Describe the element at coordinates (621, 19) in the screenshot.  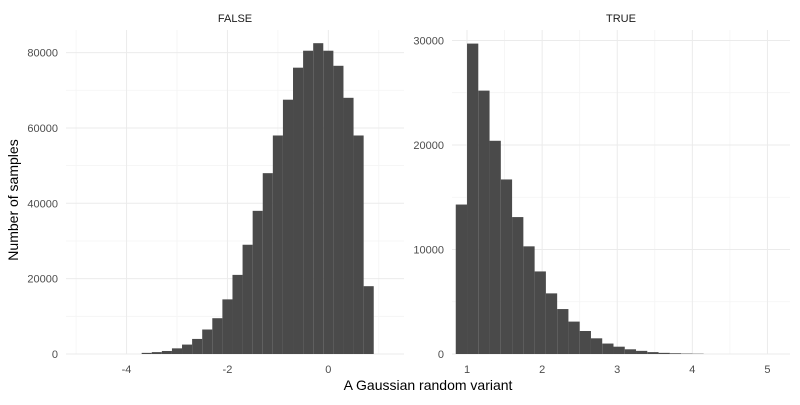
I see `facet-strip-label: TRUE` at that location.